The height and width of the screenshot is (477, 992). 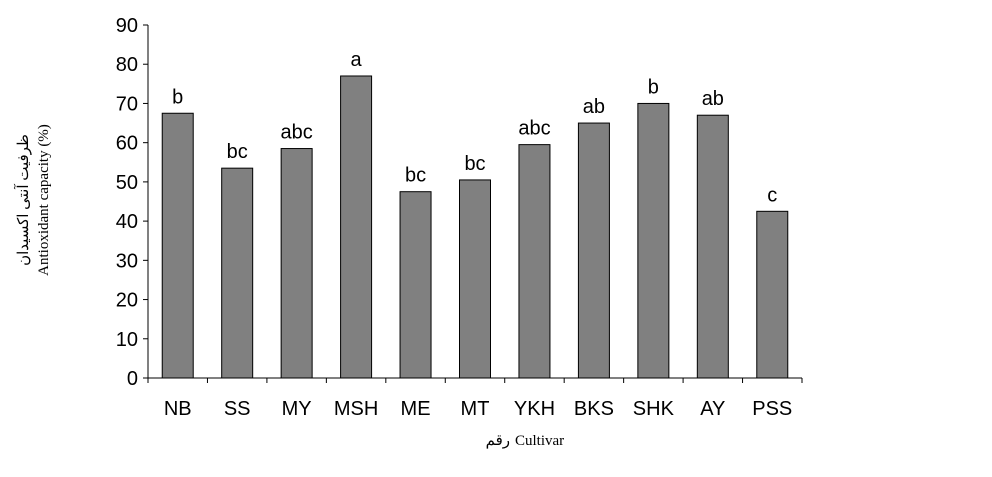 I want to click on y-axis-title-fa: ظرفیت آنتی اکسیدان, so click(x=23, y=200).